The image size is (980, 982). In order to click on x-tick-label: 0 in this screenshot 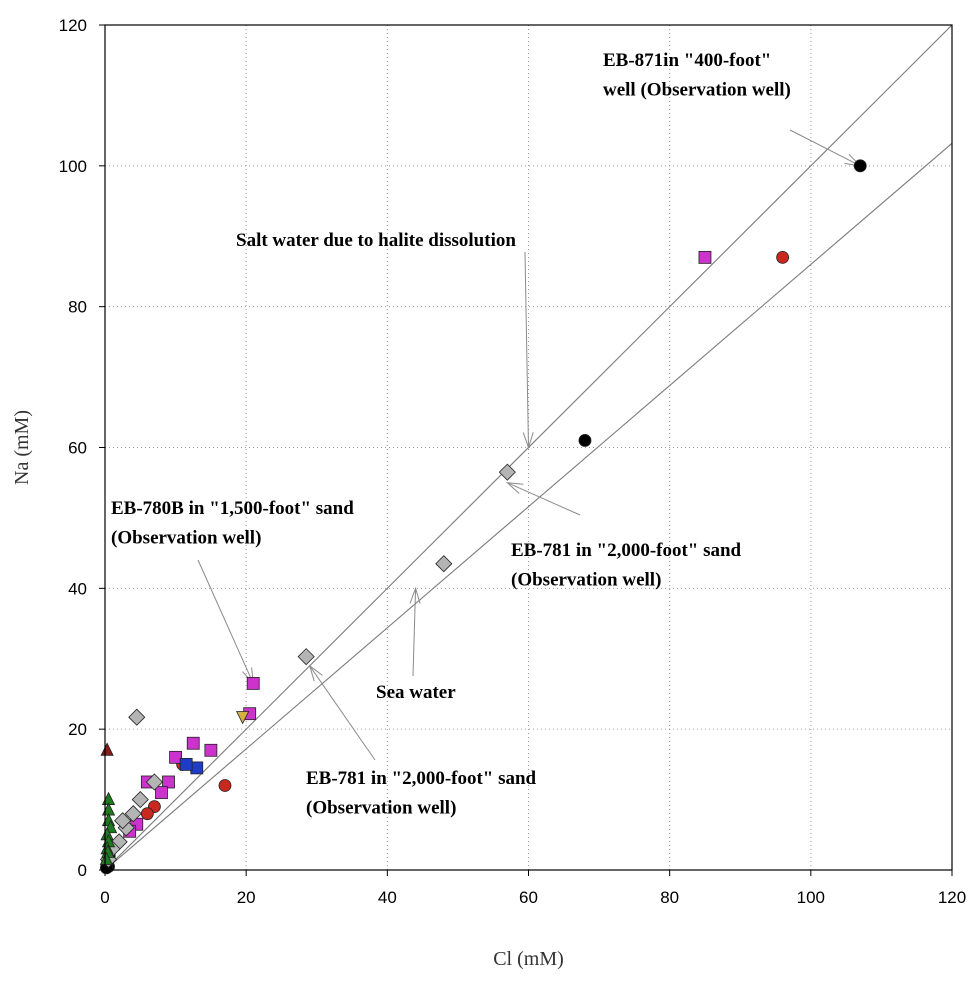, I will do `click(104, 897)`.